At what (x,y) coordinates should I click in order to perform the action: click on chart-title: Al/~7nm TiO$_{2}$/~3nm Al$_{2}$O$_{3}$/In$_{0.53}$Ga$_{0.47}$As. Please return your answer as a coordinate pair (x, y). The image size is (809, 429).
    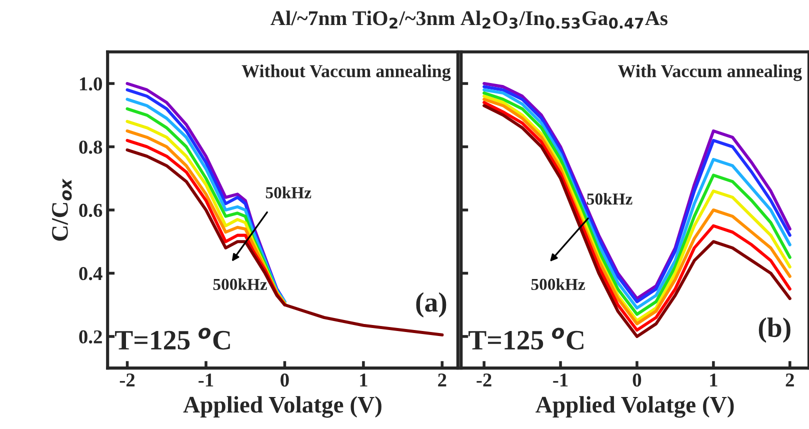
    Looking at the image, I should click on (469, 19).